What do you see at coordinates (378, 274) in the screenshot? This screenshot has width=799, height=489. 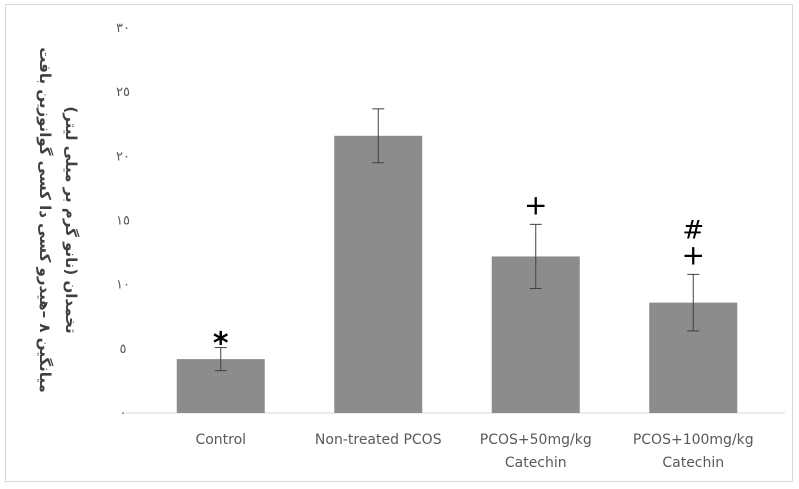 I see `bar` at bounding box center [378, 274].